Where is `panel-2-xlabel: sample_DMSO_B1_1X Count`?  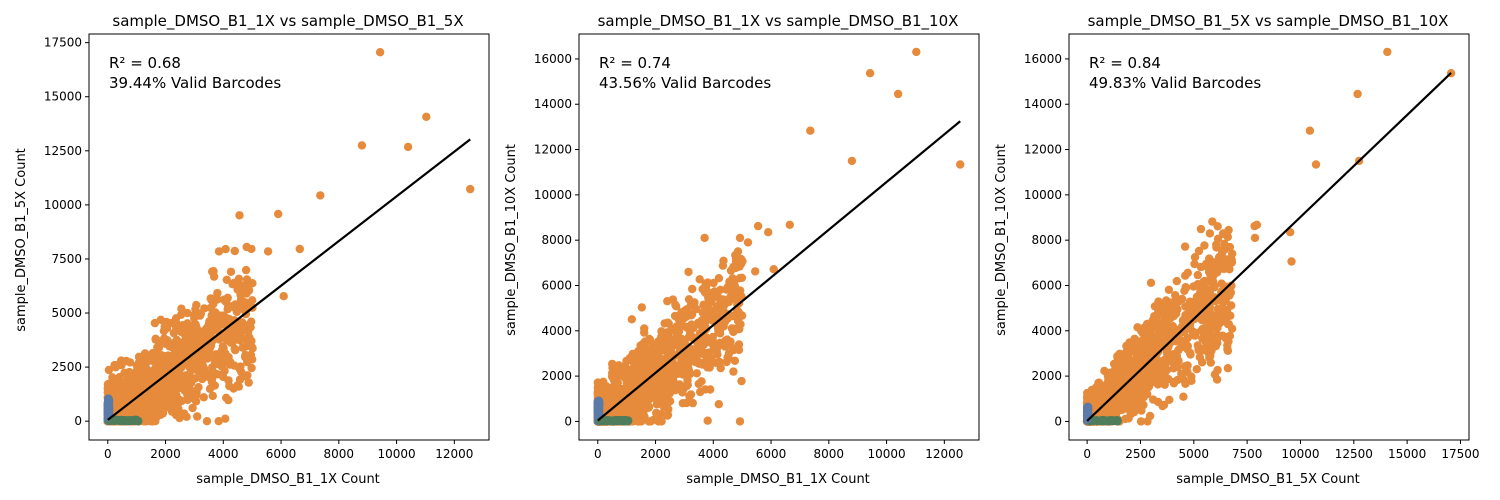
panel-2-xlabel: sample_DMSO_B1_1X Count is located at coordinates (778, 479).